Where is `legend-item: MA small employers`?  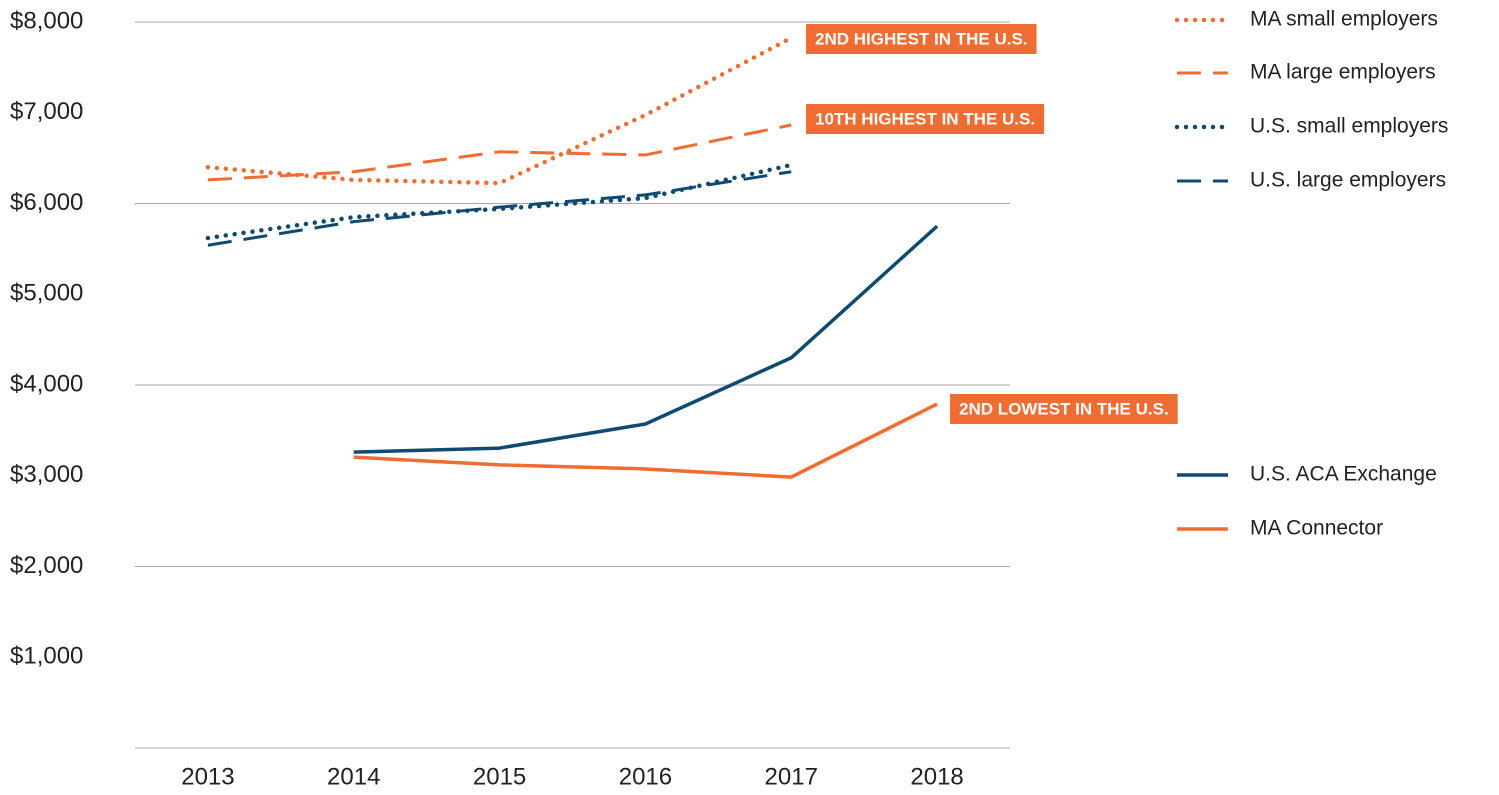 legend-item: MA small employers is located at coordinates (1306, 19).